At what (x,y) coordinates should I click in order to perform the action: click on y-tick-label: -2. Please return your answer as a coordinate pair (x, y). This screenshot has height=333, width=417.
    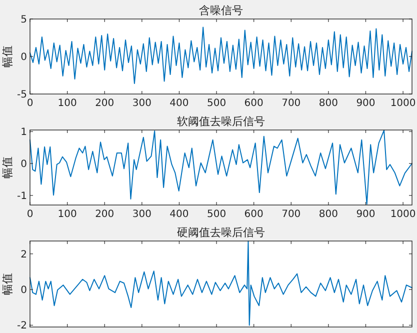
    Looking at the image, I should click on (22, 326).